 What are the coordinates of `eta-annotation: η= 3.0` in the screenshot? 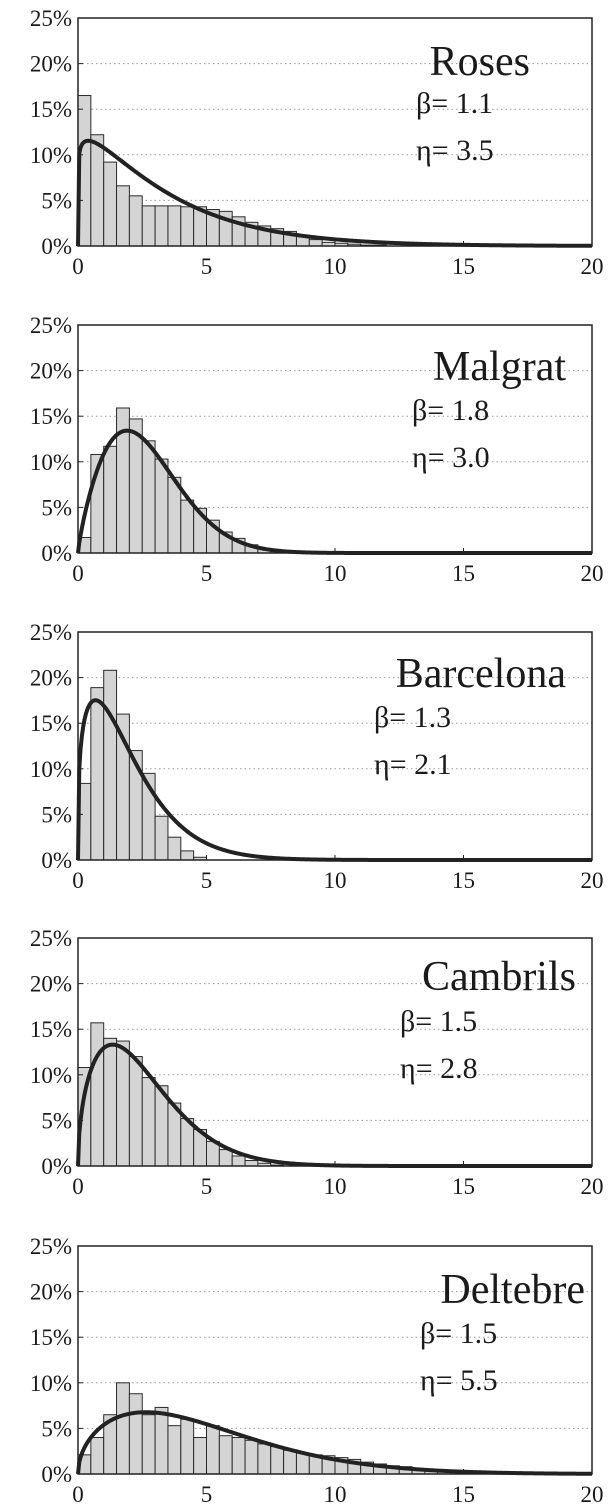 It's located at (451, 457).